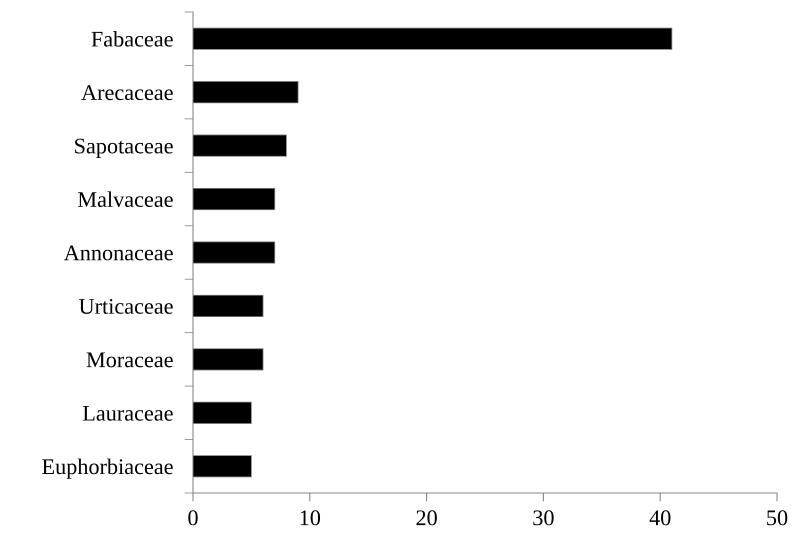 The height and width of the screenshot is (535, 793). What do you see at coordinates (125, 199) in the screenshot?
I see `y-tick-label: Malvaceae` at bounding box center [125, 199].